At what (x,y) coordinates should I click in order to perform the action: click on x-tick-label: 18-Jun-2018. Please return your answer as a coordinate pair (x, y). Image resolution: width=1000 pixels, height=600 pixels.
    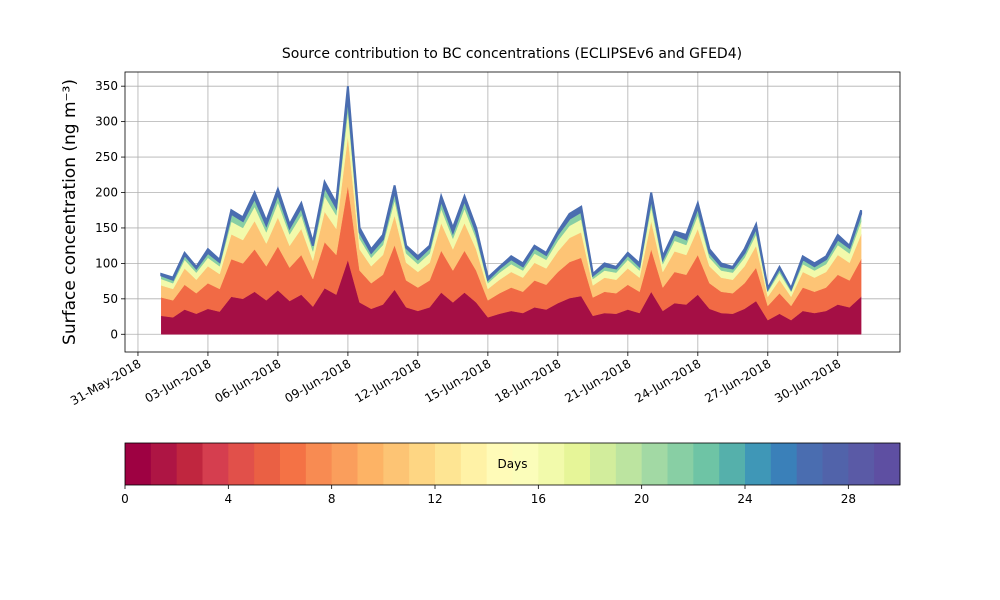
    Looking at the image, I should click on (527, 380).